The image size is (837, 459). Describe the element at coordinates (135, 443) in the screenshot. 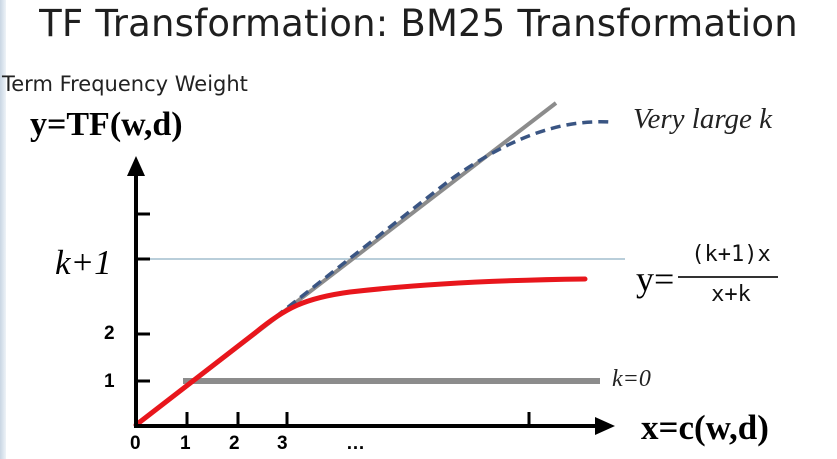

I see `x-tick-0: 0` at that location.